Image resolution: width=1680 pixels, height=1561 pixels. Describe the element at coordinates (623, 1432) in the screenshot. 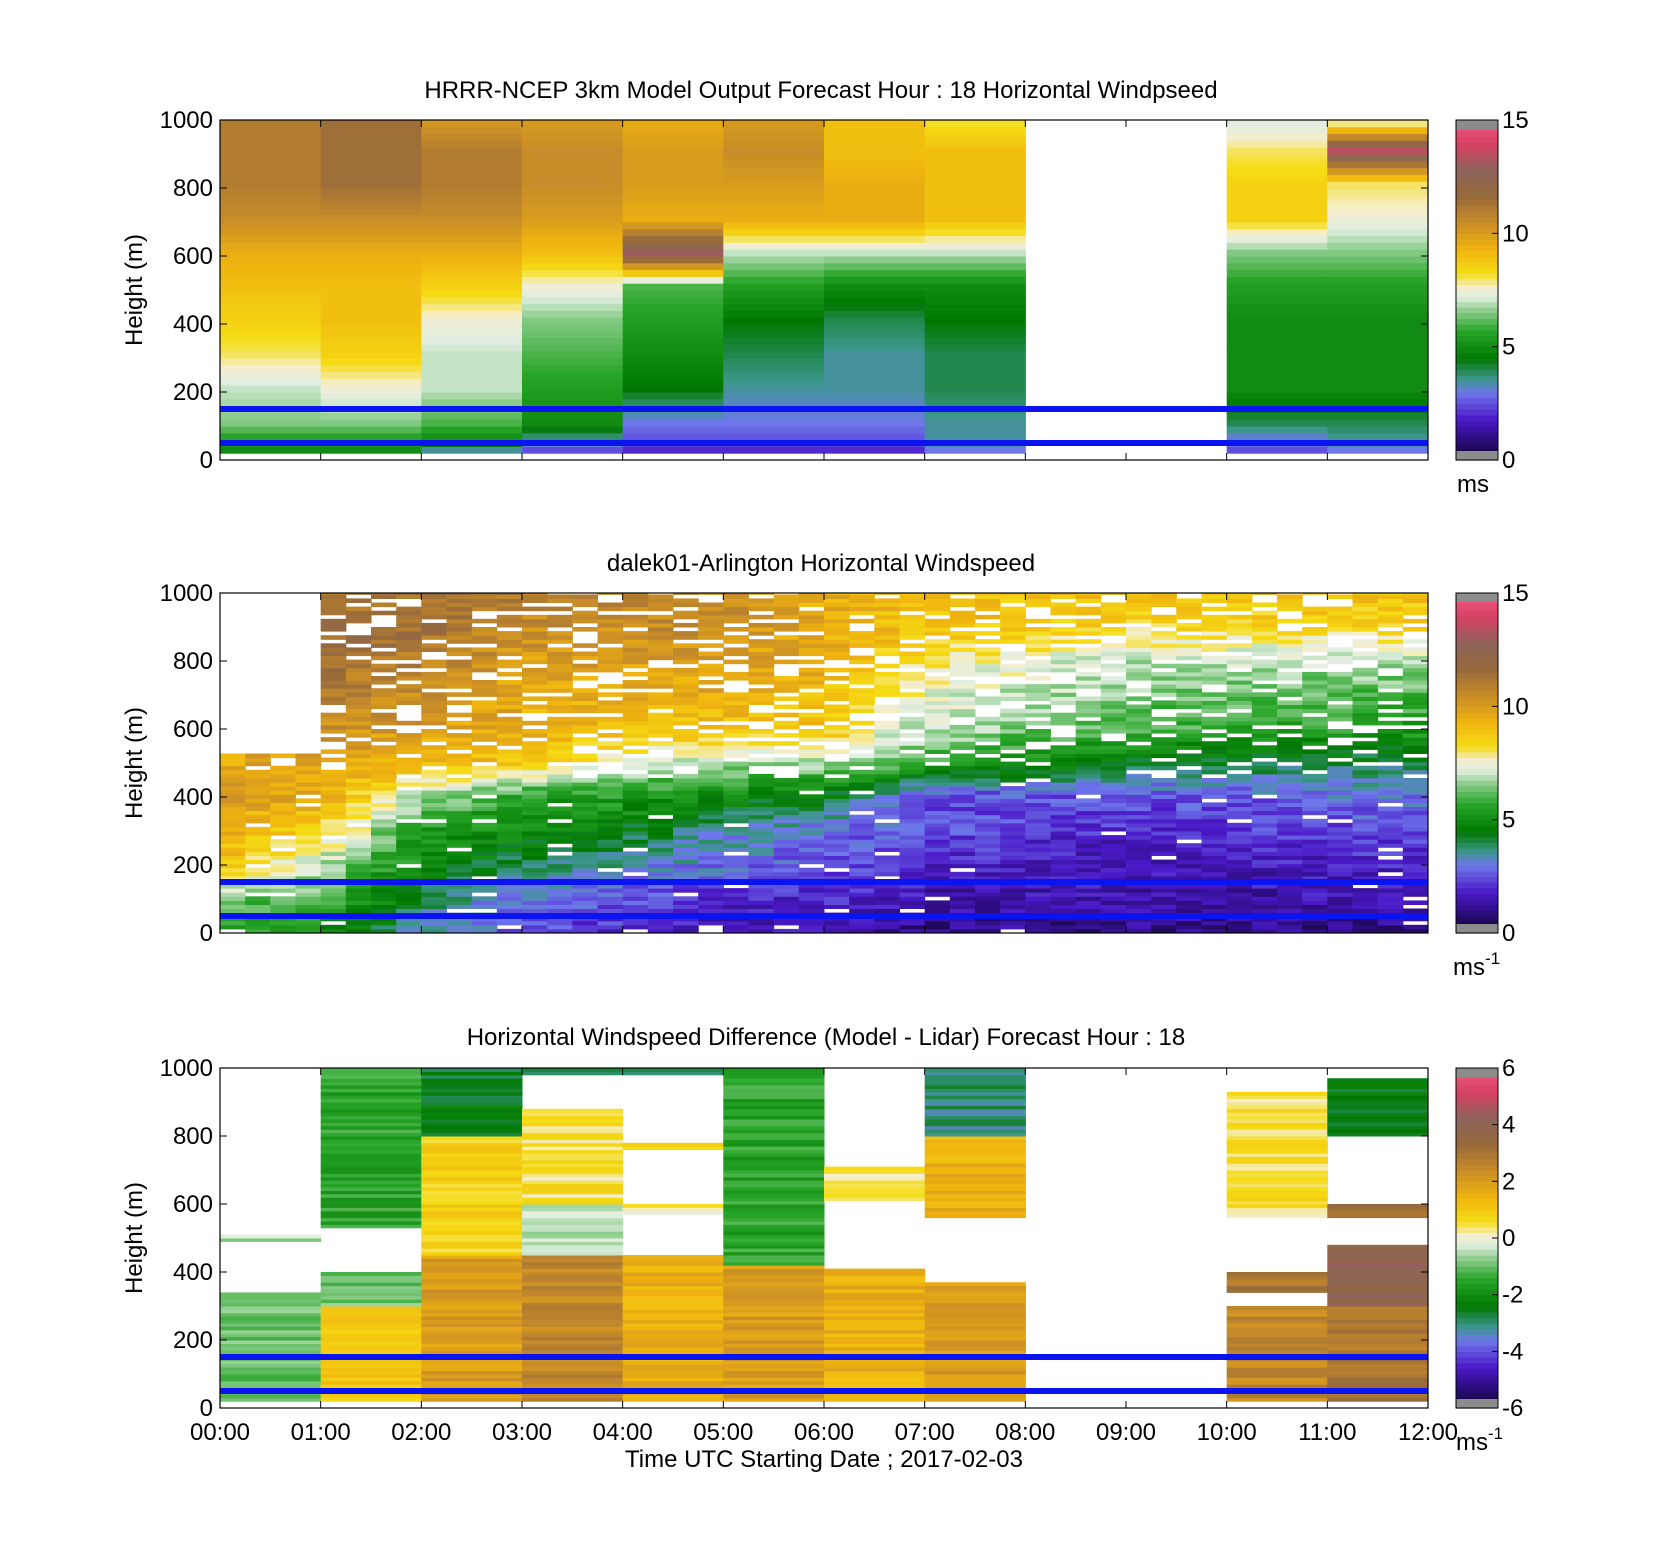

I see `x-tick-label: 04:00` at that location.